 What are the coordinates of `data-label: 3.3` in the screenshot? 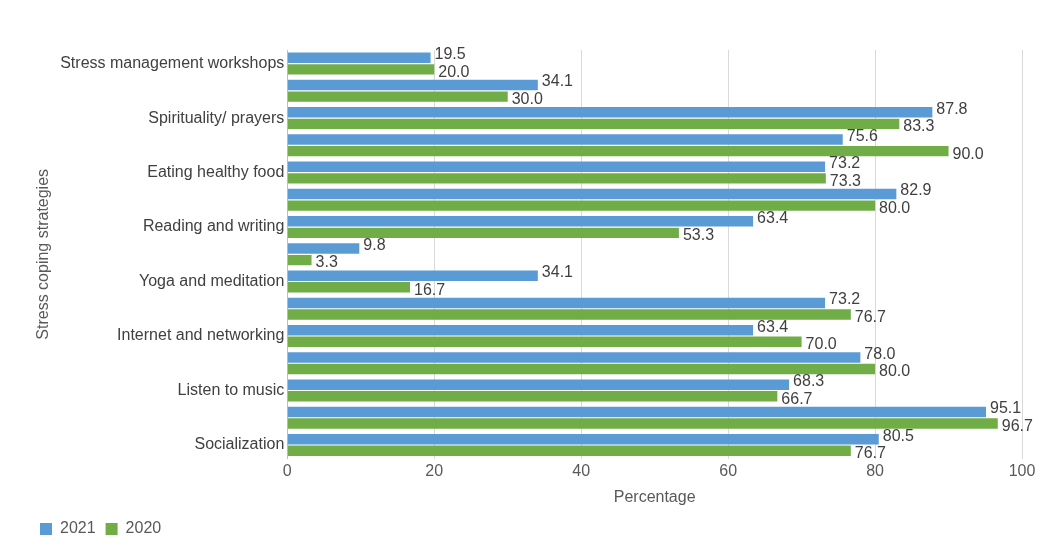 It's located at (326, 262).